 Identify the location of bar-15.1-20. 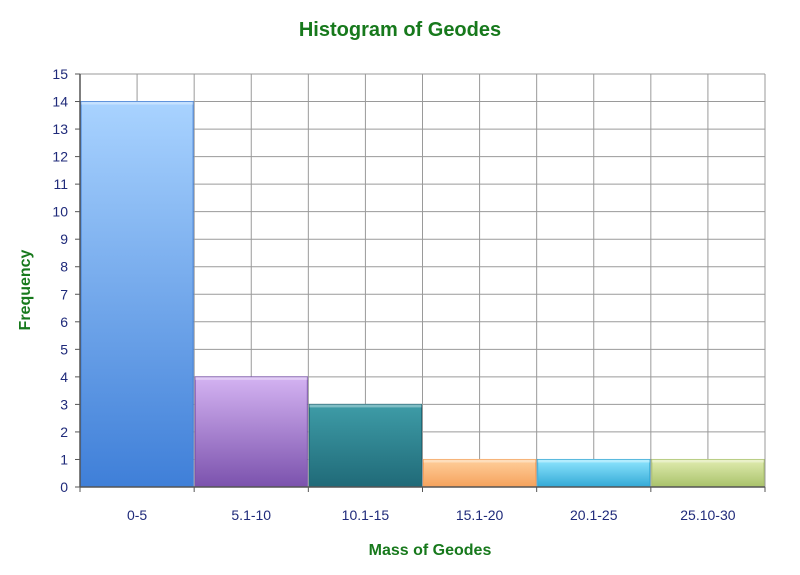
(480, 473).